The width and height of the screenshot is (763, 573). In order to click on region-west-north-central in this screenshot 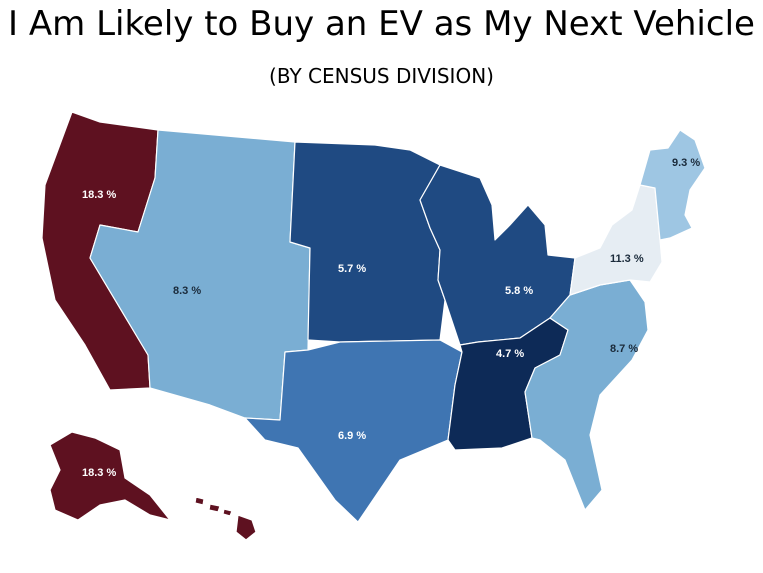, I will do `click(367, 242)`.